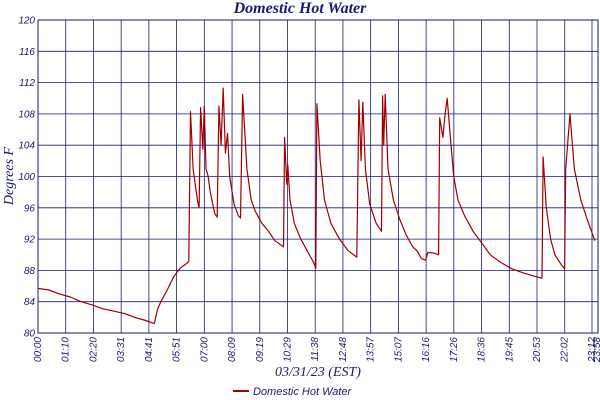 The image size is (600, 400). Describe the element at coordinates (26, 146) in the screenshot. I see `y-tick-label: 104` at that location.